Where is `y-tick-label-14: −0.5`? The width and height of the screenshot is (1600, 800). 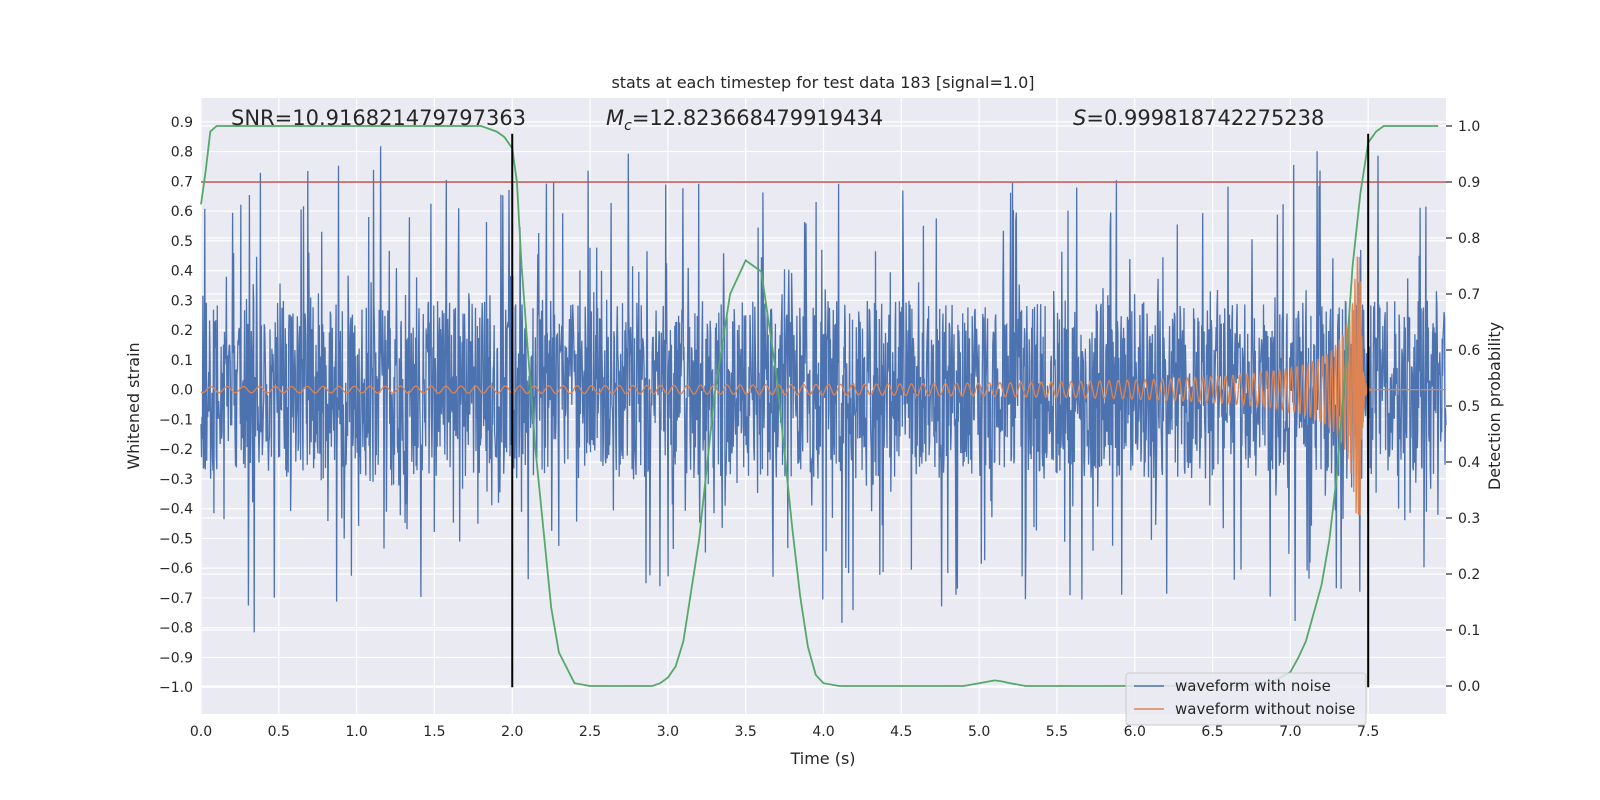
y-tick-label-14: −0.5 is located at coordinates (176, 539).